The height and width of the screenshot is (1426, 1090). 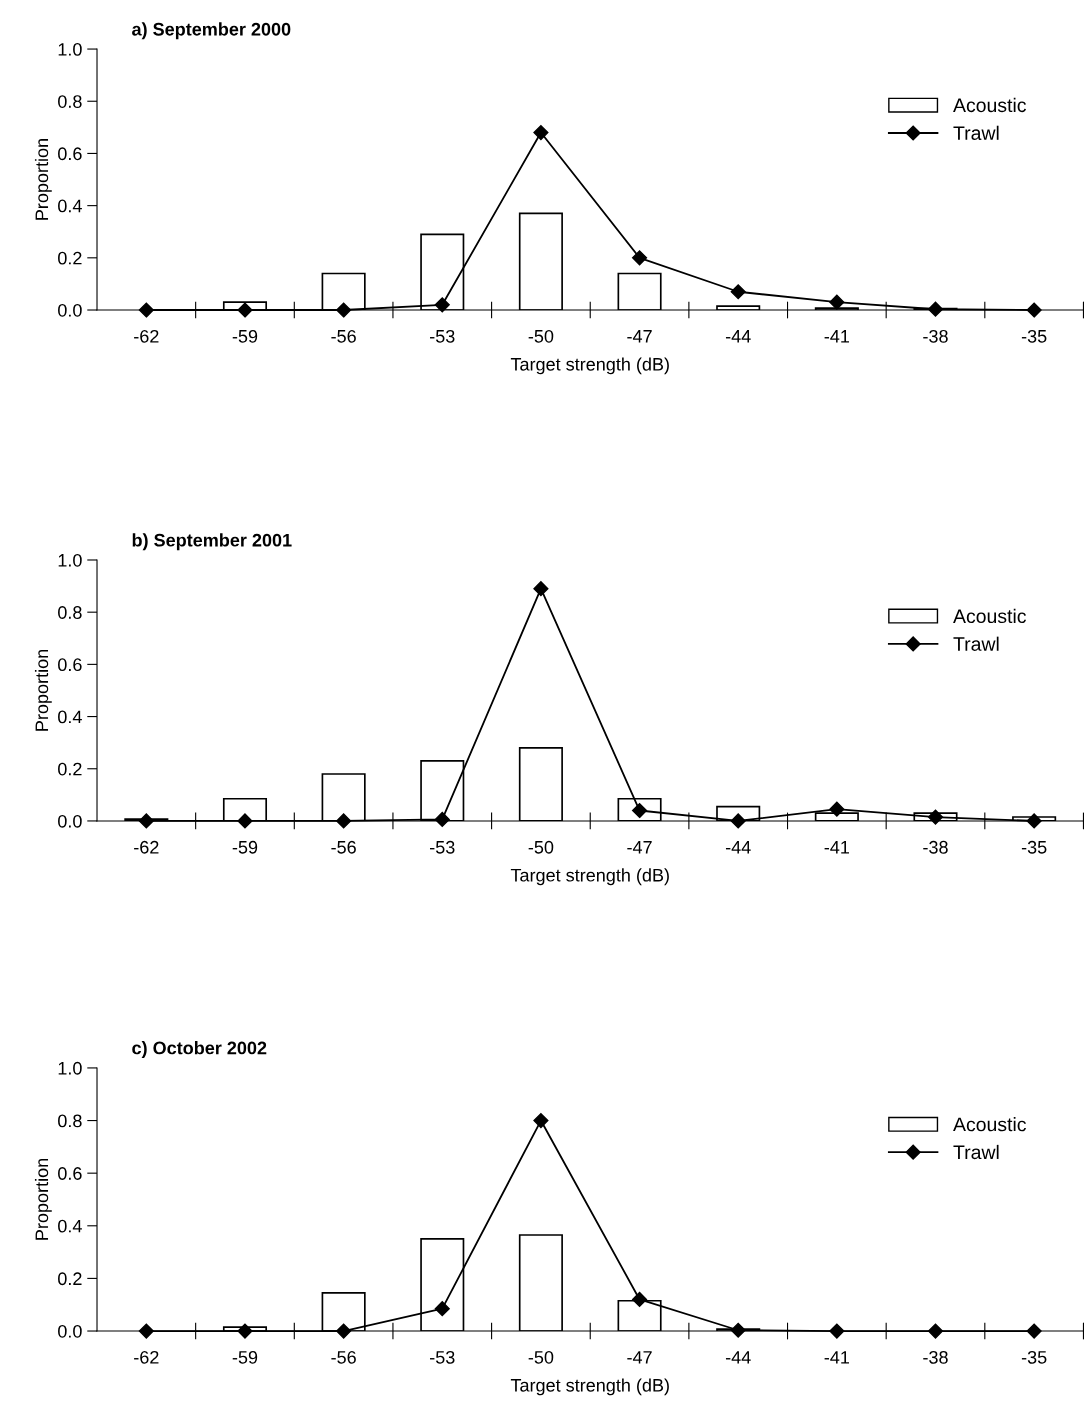 I want to click on chart-title: b) September 2001, so click(x=212, y=542).